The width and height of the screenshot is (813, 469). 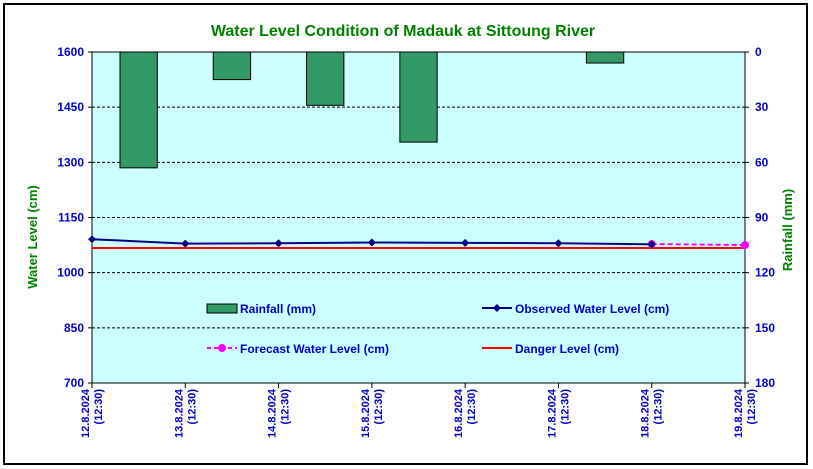 I want to click on y-axis-right-title: Rainfall (mm), so click(x=787, y=230).